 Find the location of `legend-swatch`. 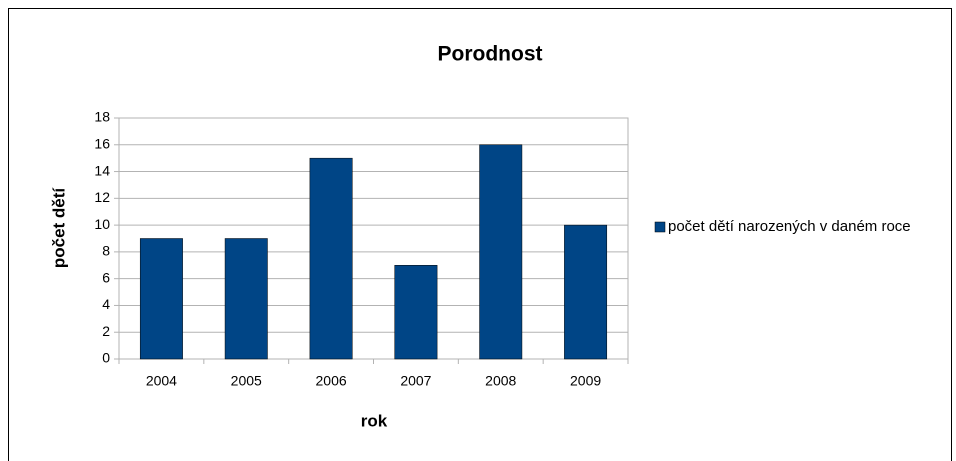

legend-swatch is located at coordinates (660, 227).